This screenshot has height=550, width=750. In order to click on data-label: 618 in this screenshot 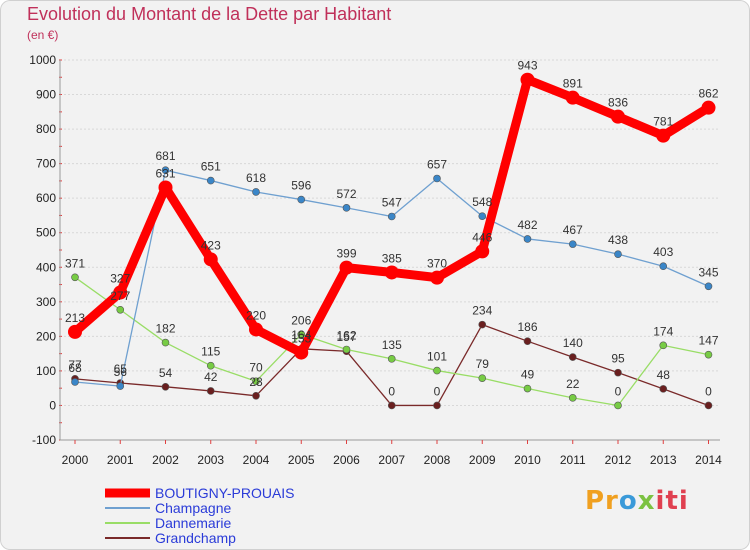, I will do `click(256, 178)`.